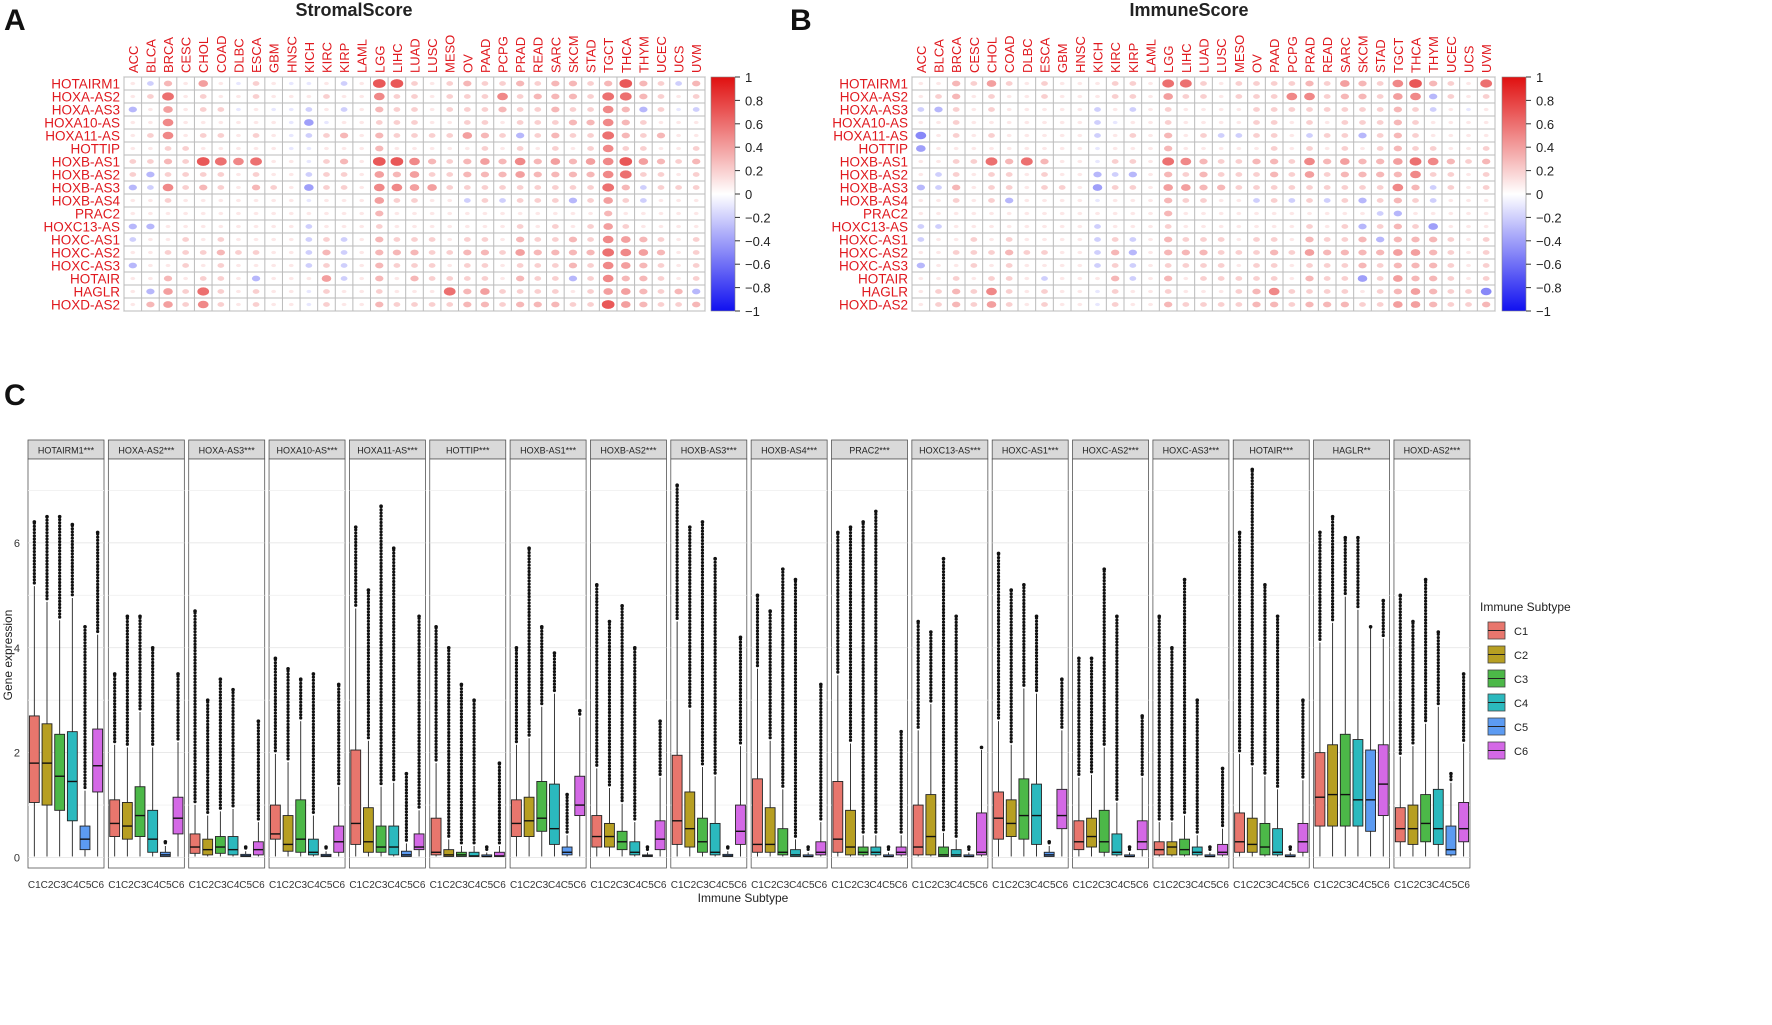 Image resolution: width=1772 pixels, height=1025 pixels. I want to click on facet-strip-label: HOTAIRM1***, so click(66, 451).